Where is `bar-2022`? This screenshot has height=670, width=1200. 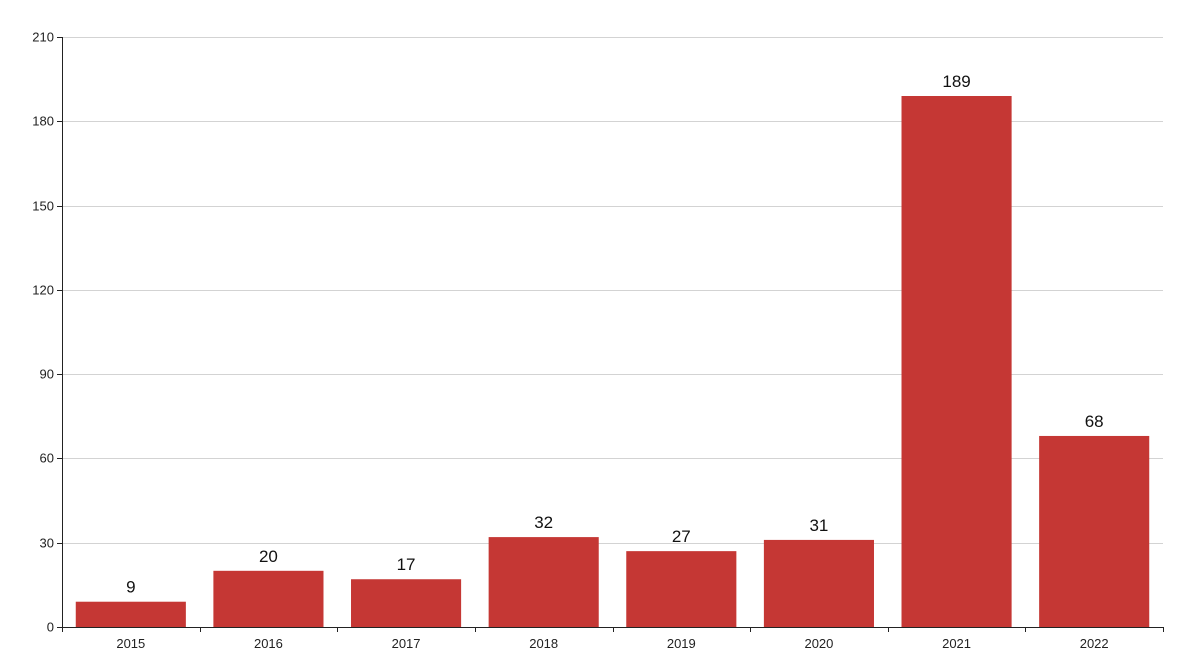
bar-2022 is located at coordinates (1094, 531).